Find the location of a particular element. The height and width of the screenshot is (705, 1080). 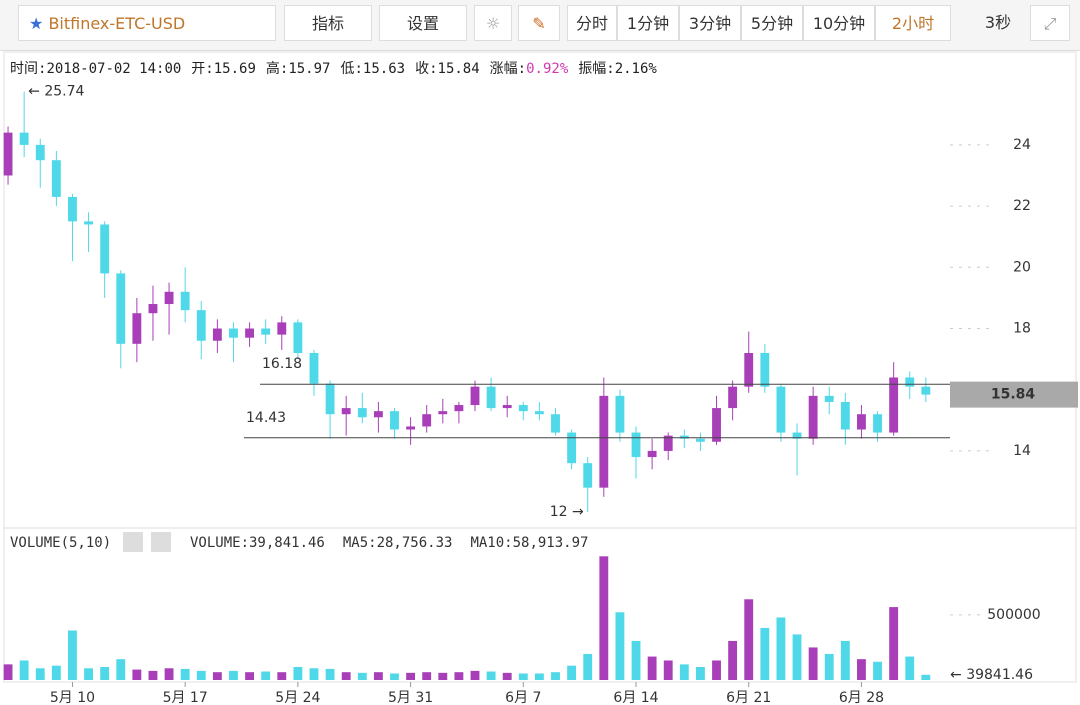

fullscreen-button: ⤢ is located at coordinates (1050, 23).